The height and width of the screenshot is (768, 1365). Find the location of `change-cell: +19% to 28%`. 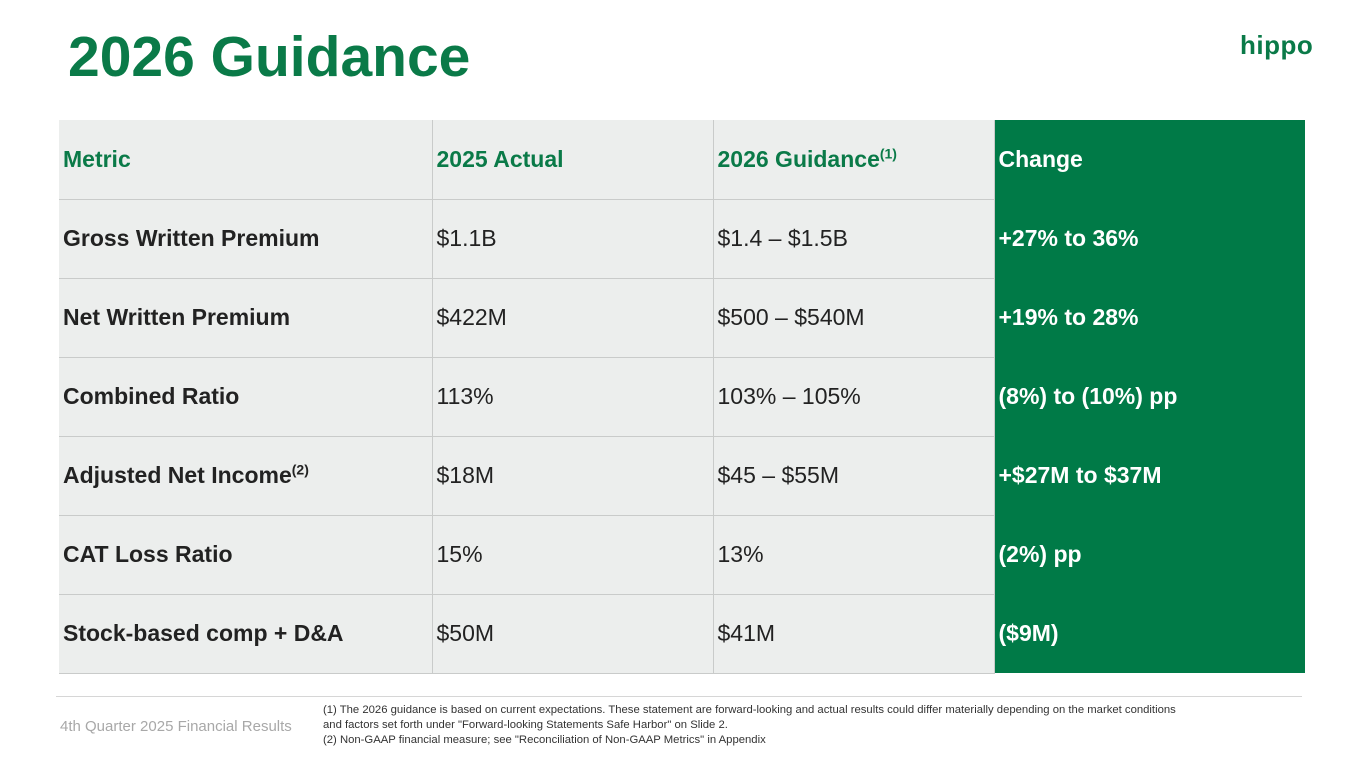

change-cell: +19% to 28% is located at coordinates (1149, 317).